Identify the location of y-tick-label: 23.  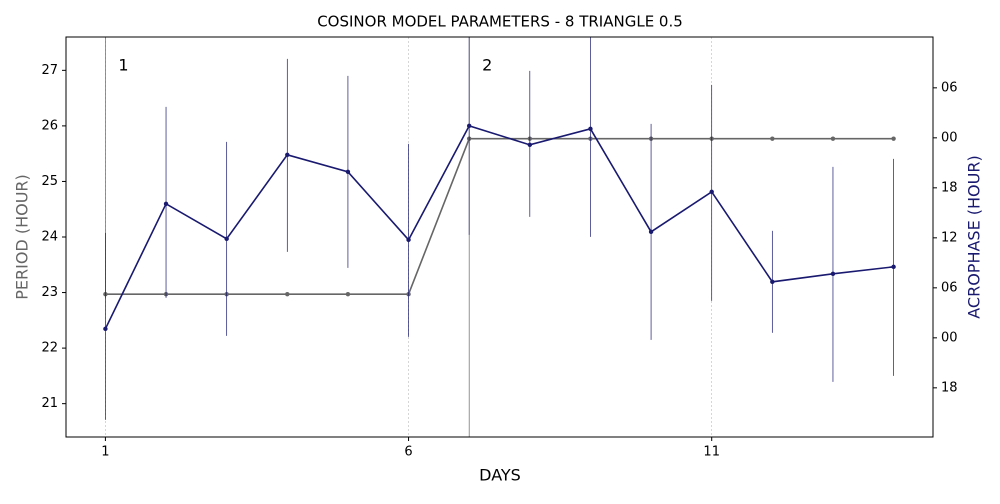
(49, 292).